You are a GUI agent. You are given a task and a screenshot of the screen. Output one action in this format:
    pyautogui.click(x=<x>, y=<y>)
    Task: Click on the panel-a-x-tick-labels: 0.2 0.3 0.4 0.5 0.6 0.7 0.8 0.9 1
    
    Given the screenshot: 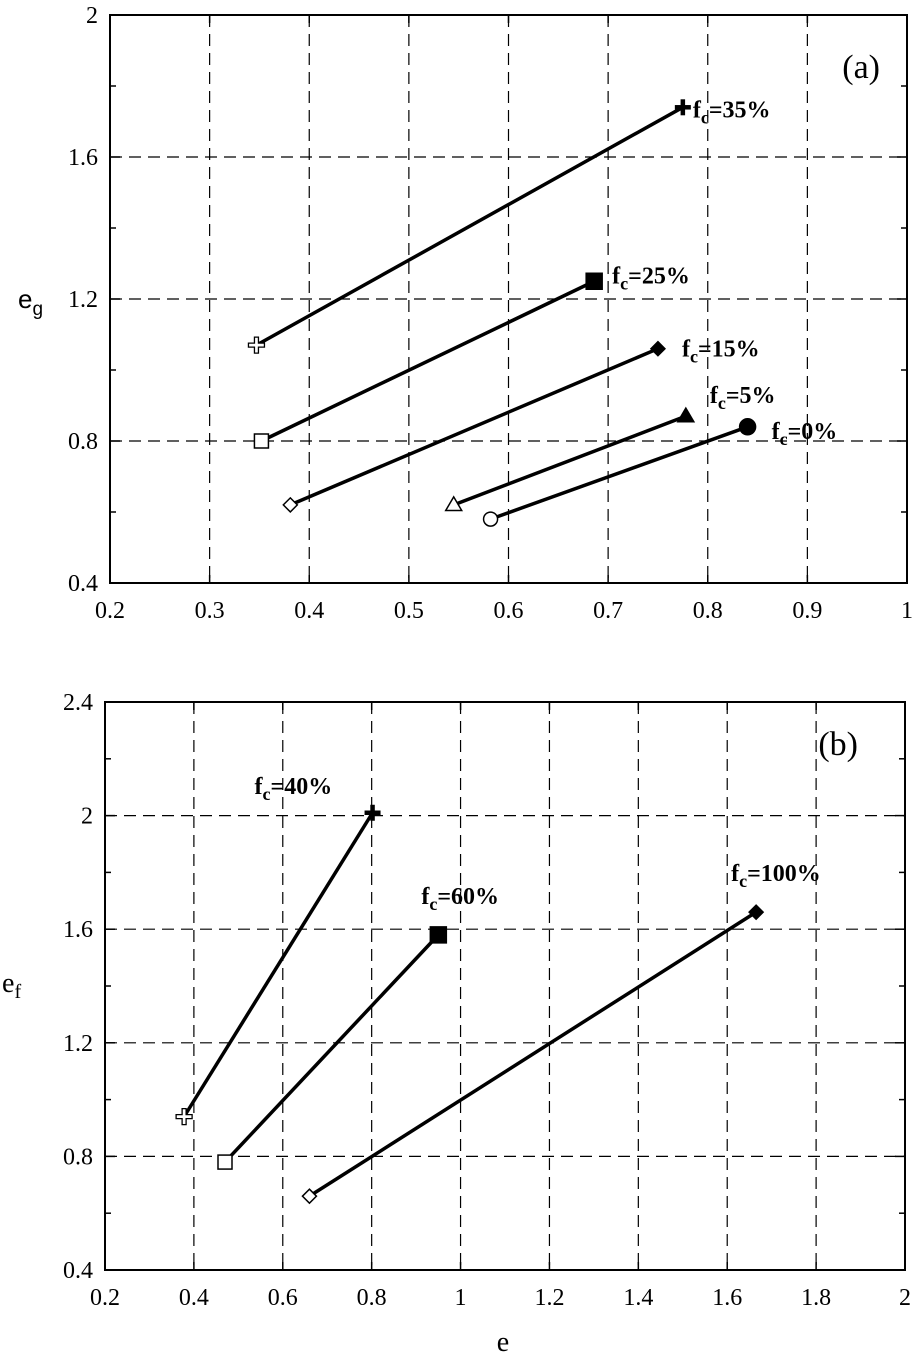 What is the action you would take?
    pyautogui.click(x=504, y=611)
    